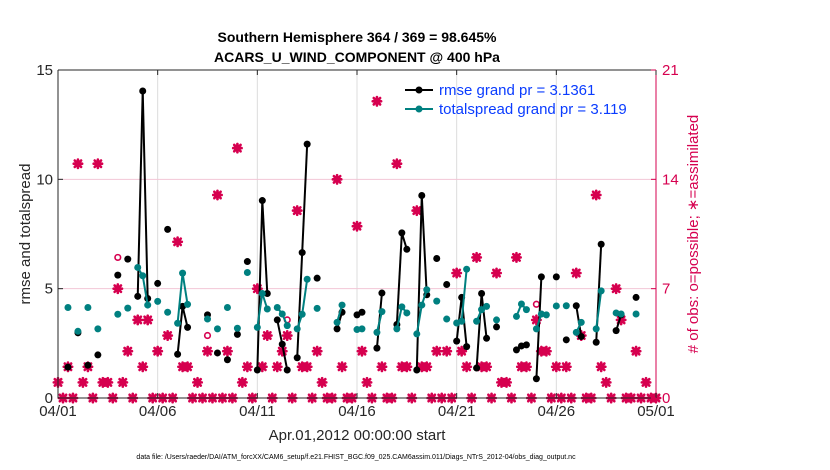 This screenshot has width=830, height=470. I want to click on x-tick-label: 04/06, so click(158, 411).